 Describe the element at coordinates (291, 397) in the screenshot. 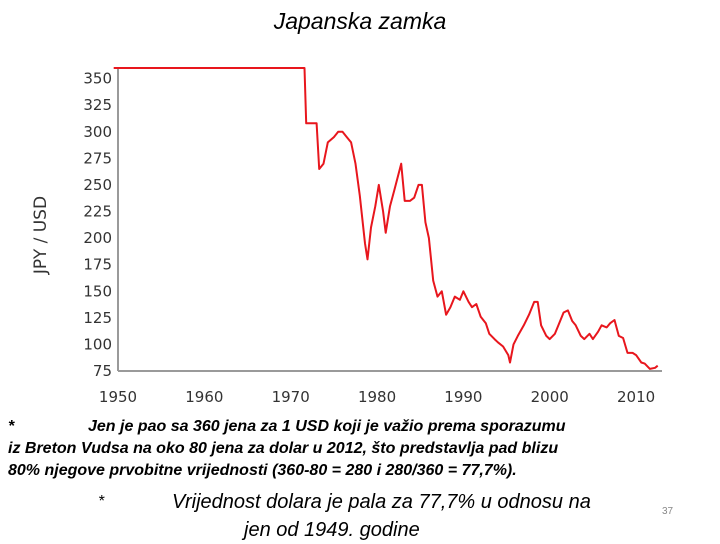

I see `x-tick-label: 1970` at that location.